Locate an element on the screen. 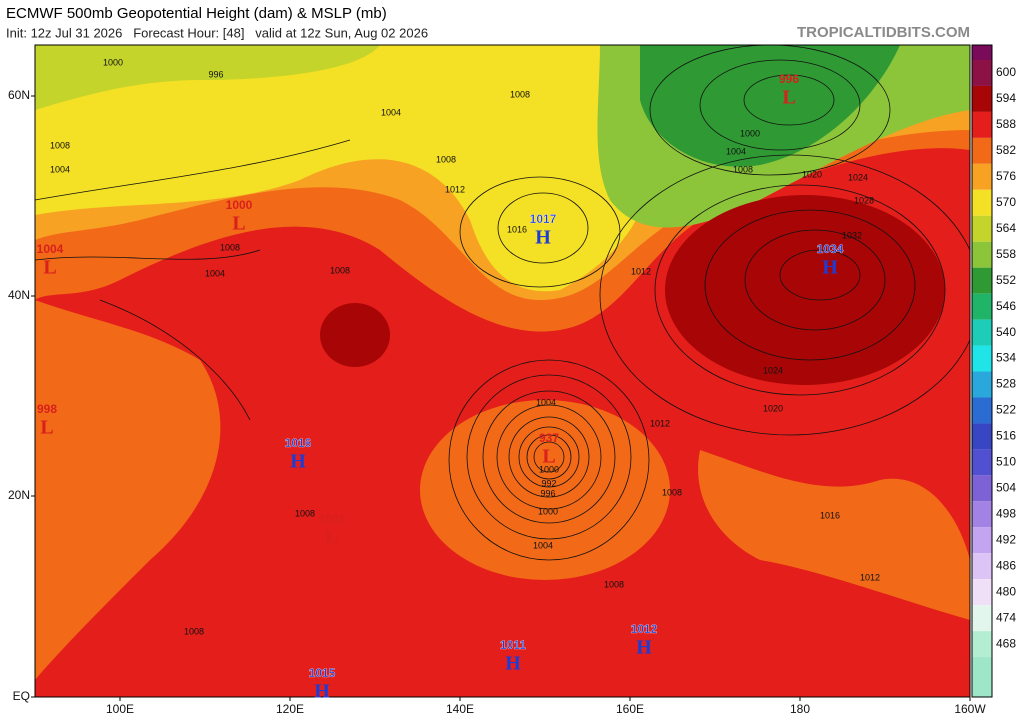  lat-label: 60N is located at coordinates (19, 95).